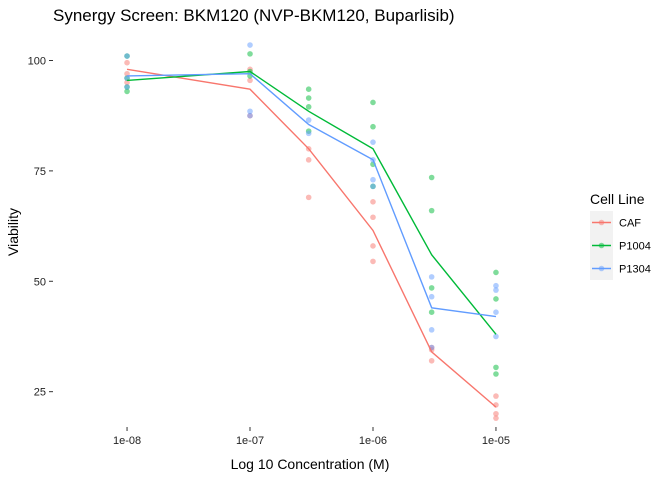 This screenshot has height=480, width=672. Describe the element at coordinates (630, 224) in the screenshot. I see `legend-label: CAF` at that location.